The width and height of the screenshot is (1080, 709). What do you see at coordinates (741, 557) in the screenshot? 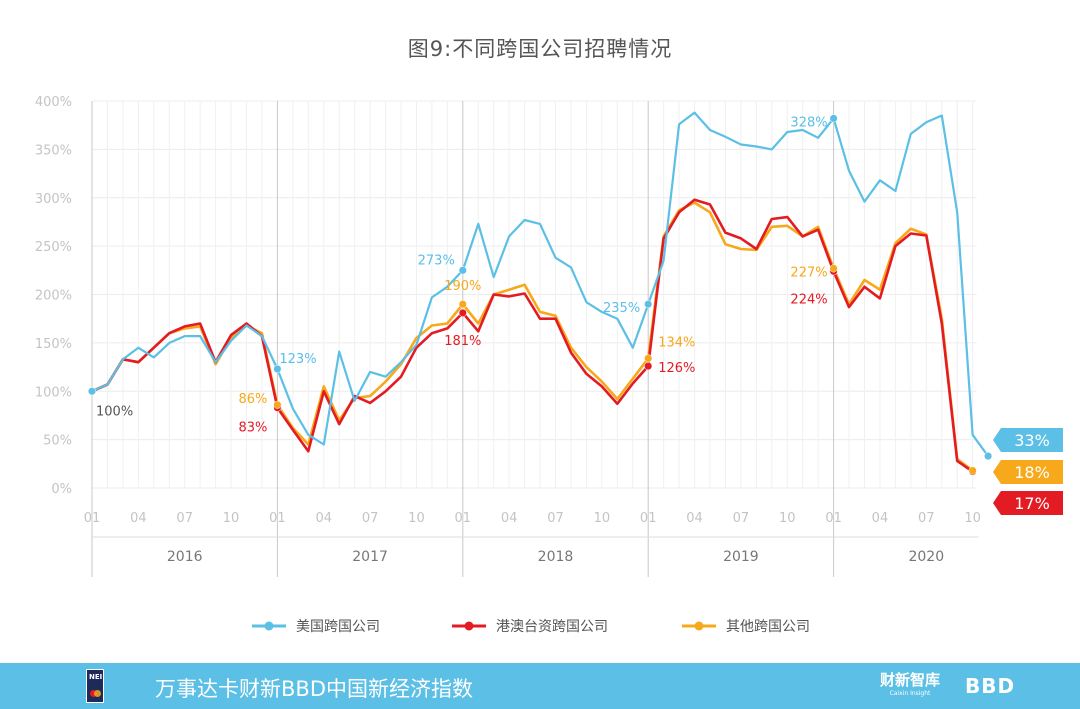
I see `year-label: 2019` at bounding box center [741, 557].